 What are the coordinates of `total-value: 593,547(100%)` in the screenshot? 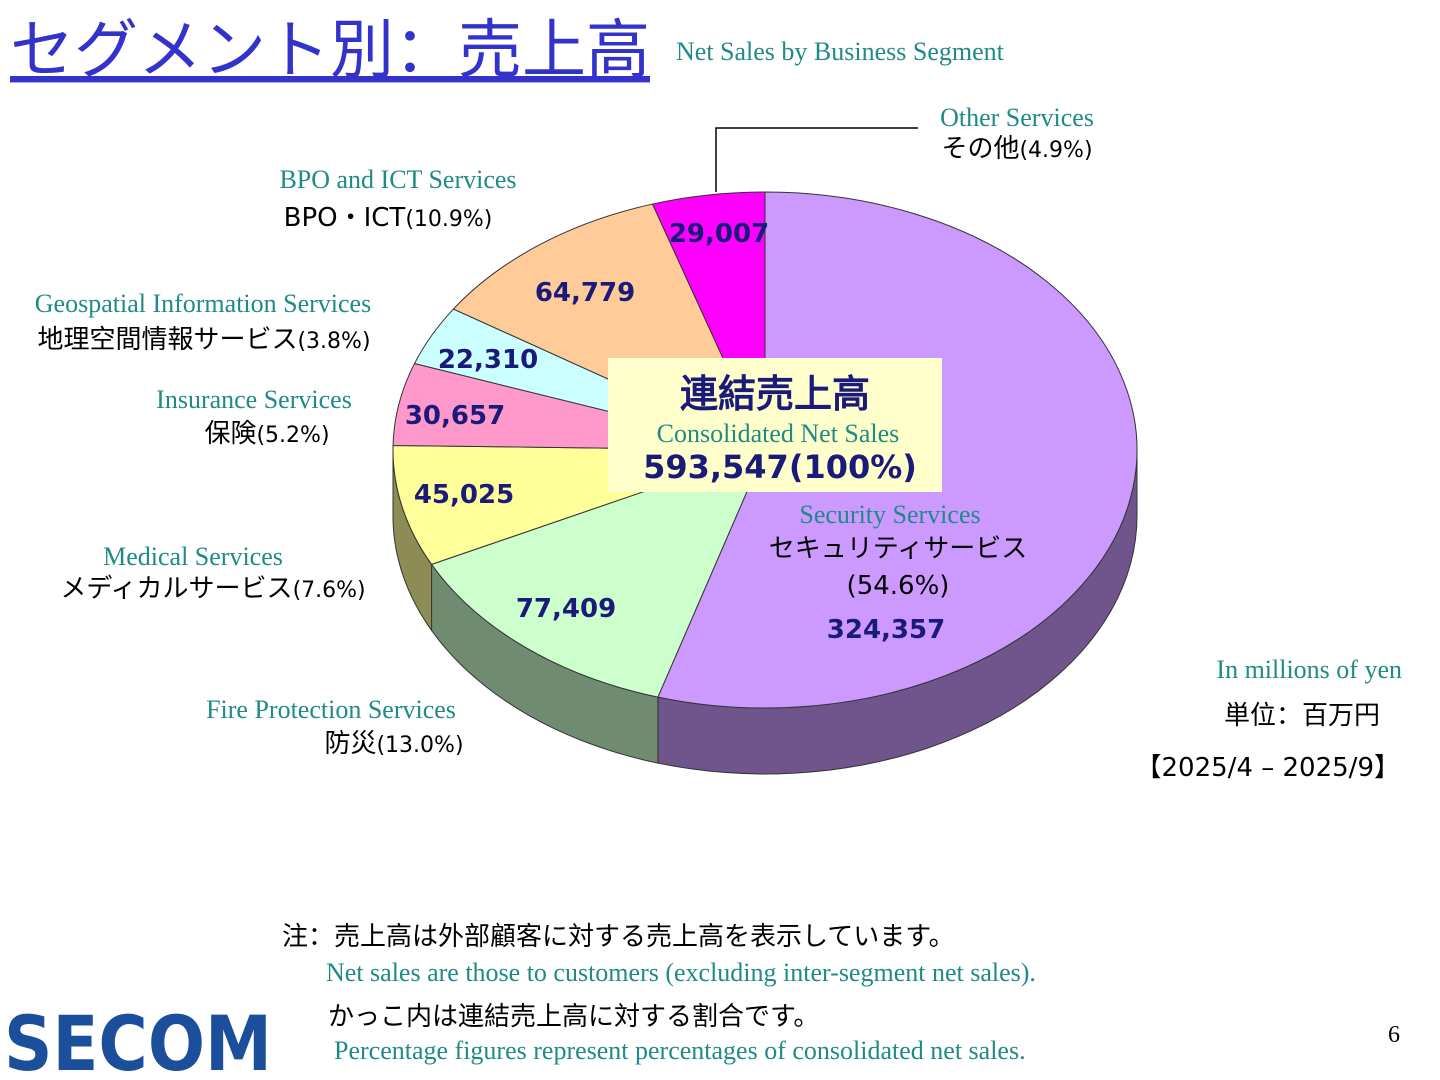 It's located at (780, 467).